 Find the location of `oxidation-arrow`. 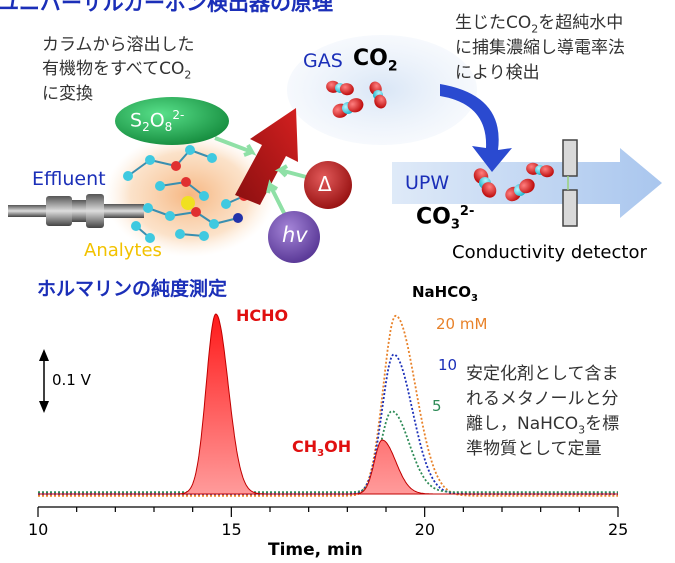

oxidation-arrow is located at coordinates (266, 156).